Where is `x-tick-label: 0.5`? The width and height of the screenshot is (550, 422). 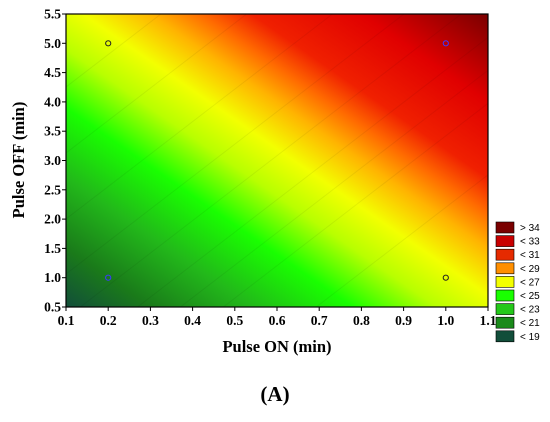
x-tick-label: 0.5 is located at coordinates (234, 320).